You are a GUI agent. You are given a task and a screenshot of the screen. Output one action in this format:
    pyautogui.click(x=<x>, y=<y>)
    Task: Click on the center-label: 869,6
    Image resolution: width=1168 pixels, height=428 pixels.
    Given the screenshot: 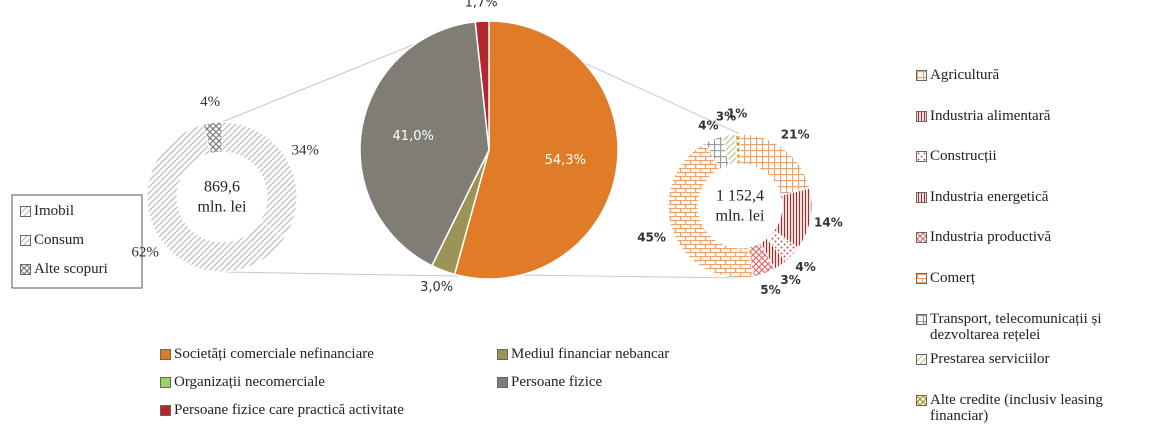 What is the action you would take?
    pyautogui.click(x=222, y=187)
    